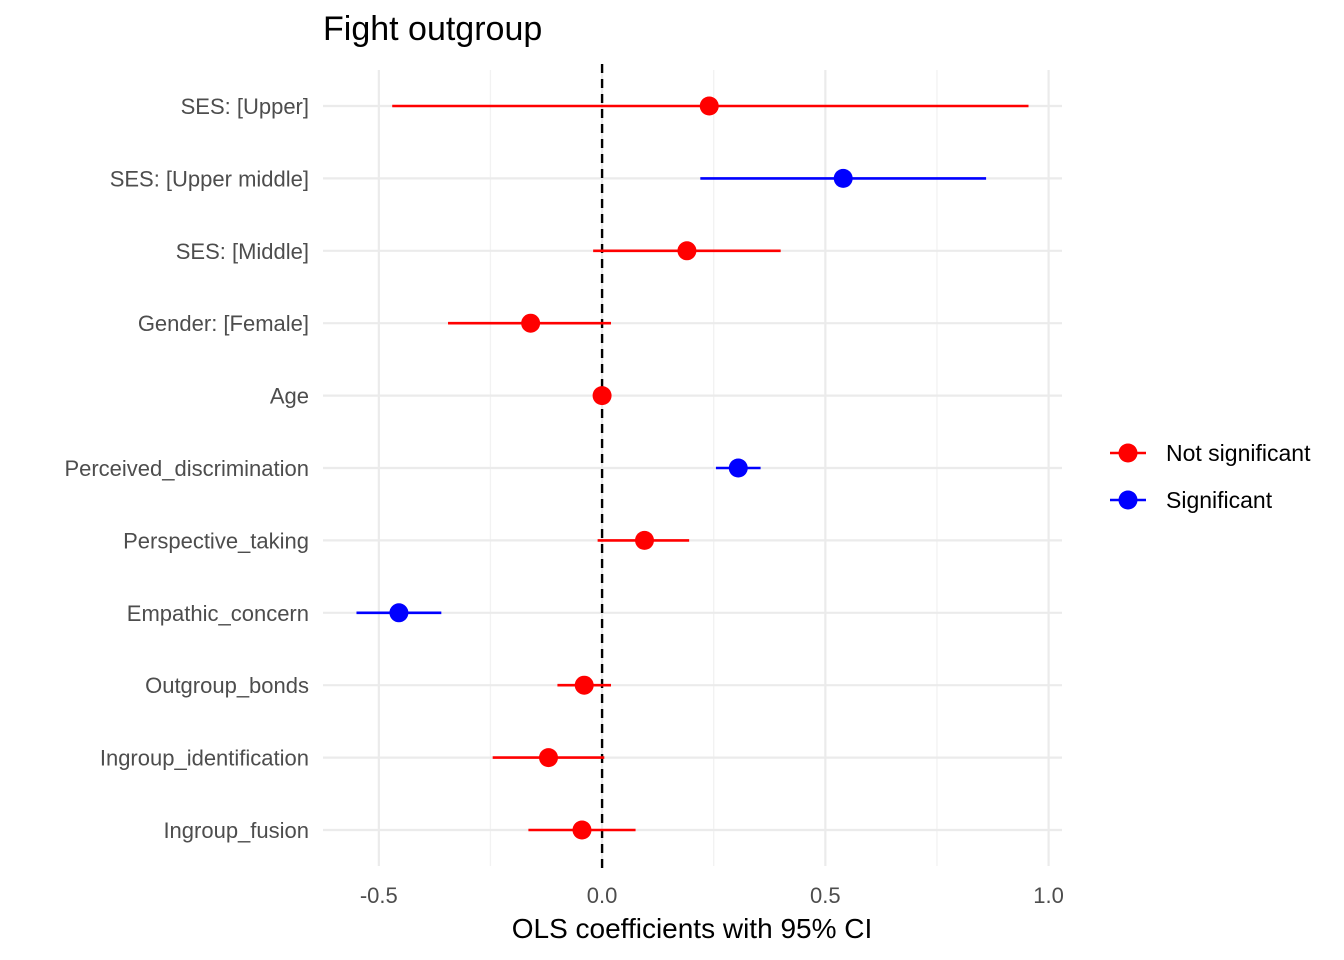  What do you see at coordinates (379, 895) in the screenshot?
I see `x-tick-label: -0.5` at bounding box center [379, 895].